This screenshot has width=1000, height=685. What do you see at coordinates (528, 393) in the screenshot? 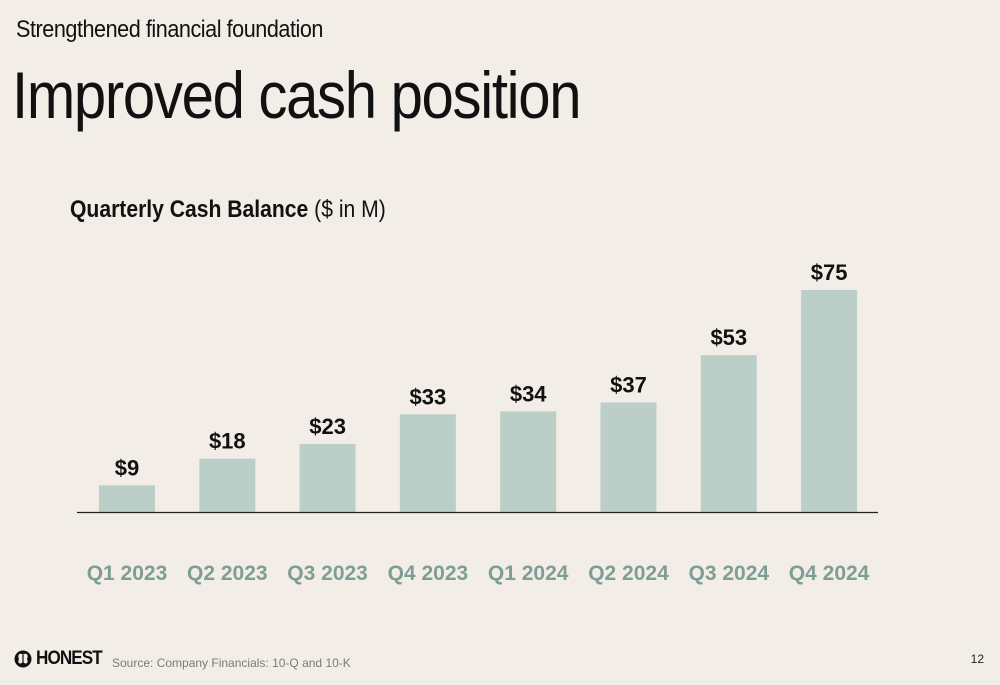
I see `data-label: $34` at bounding box center [528, 393].